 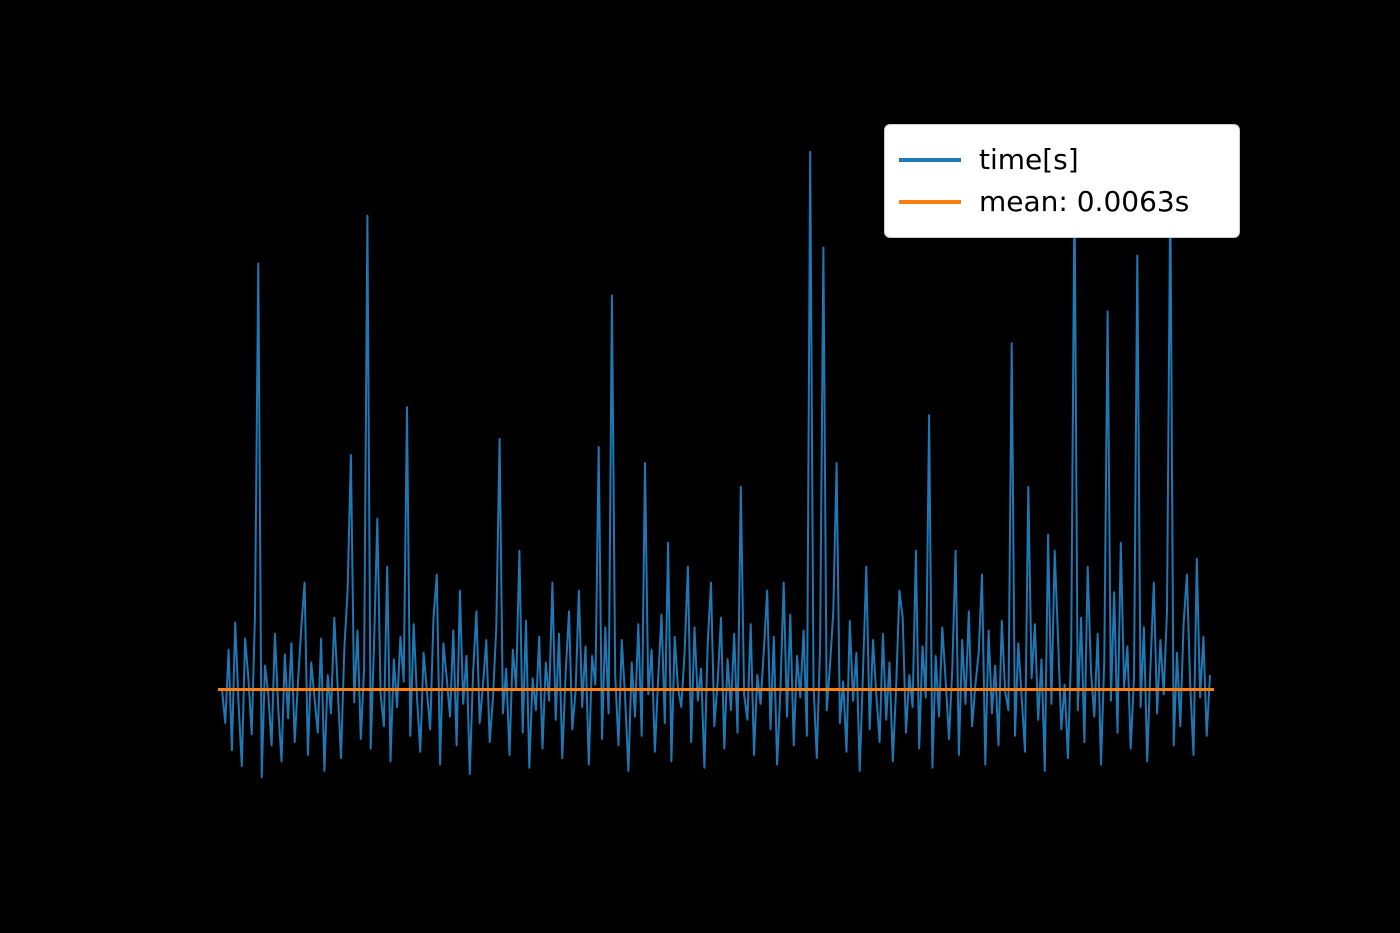 I want to click on legend-label-time: time[s], so click(x=1029, y=159).